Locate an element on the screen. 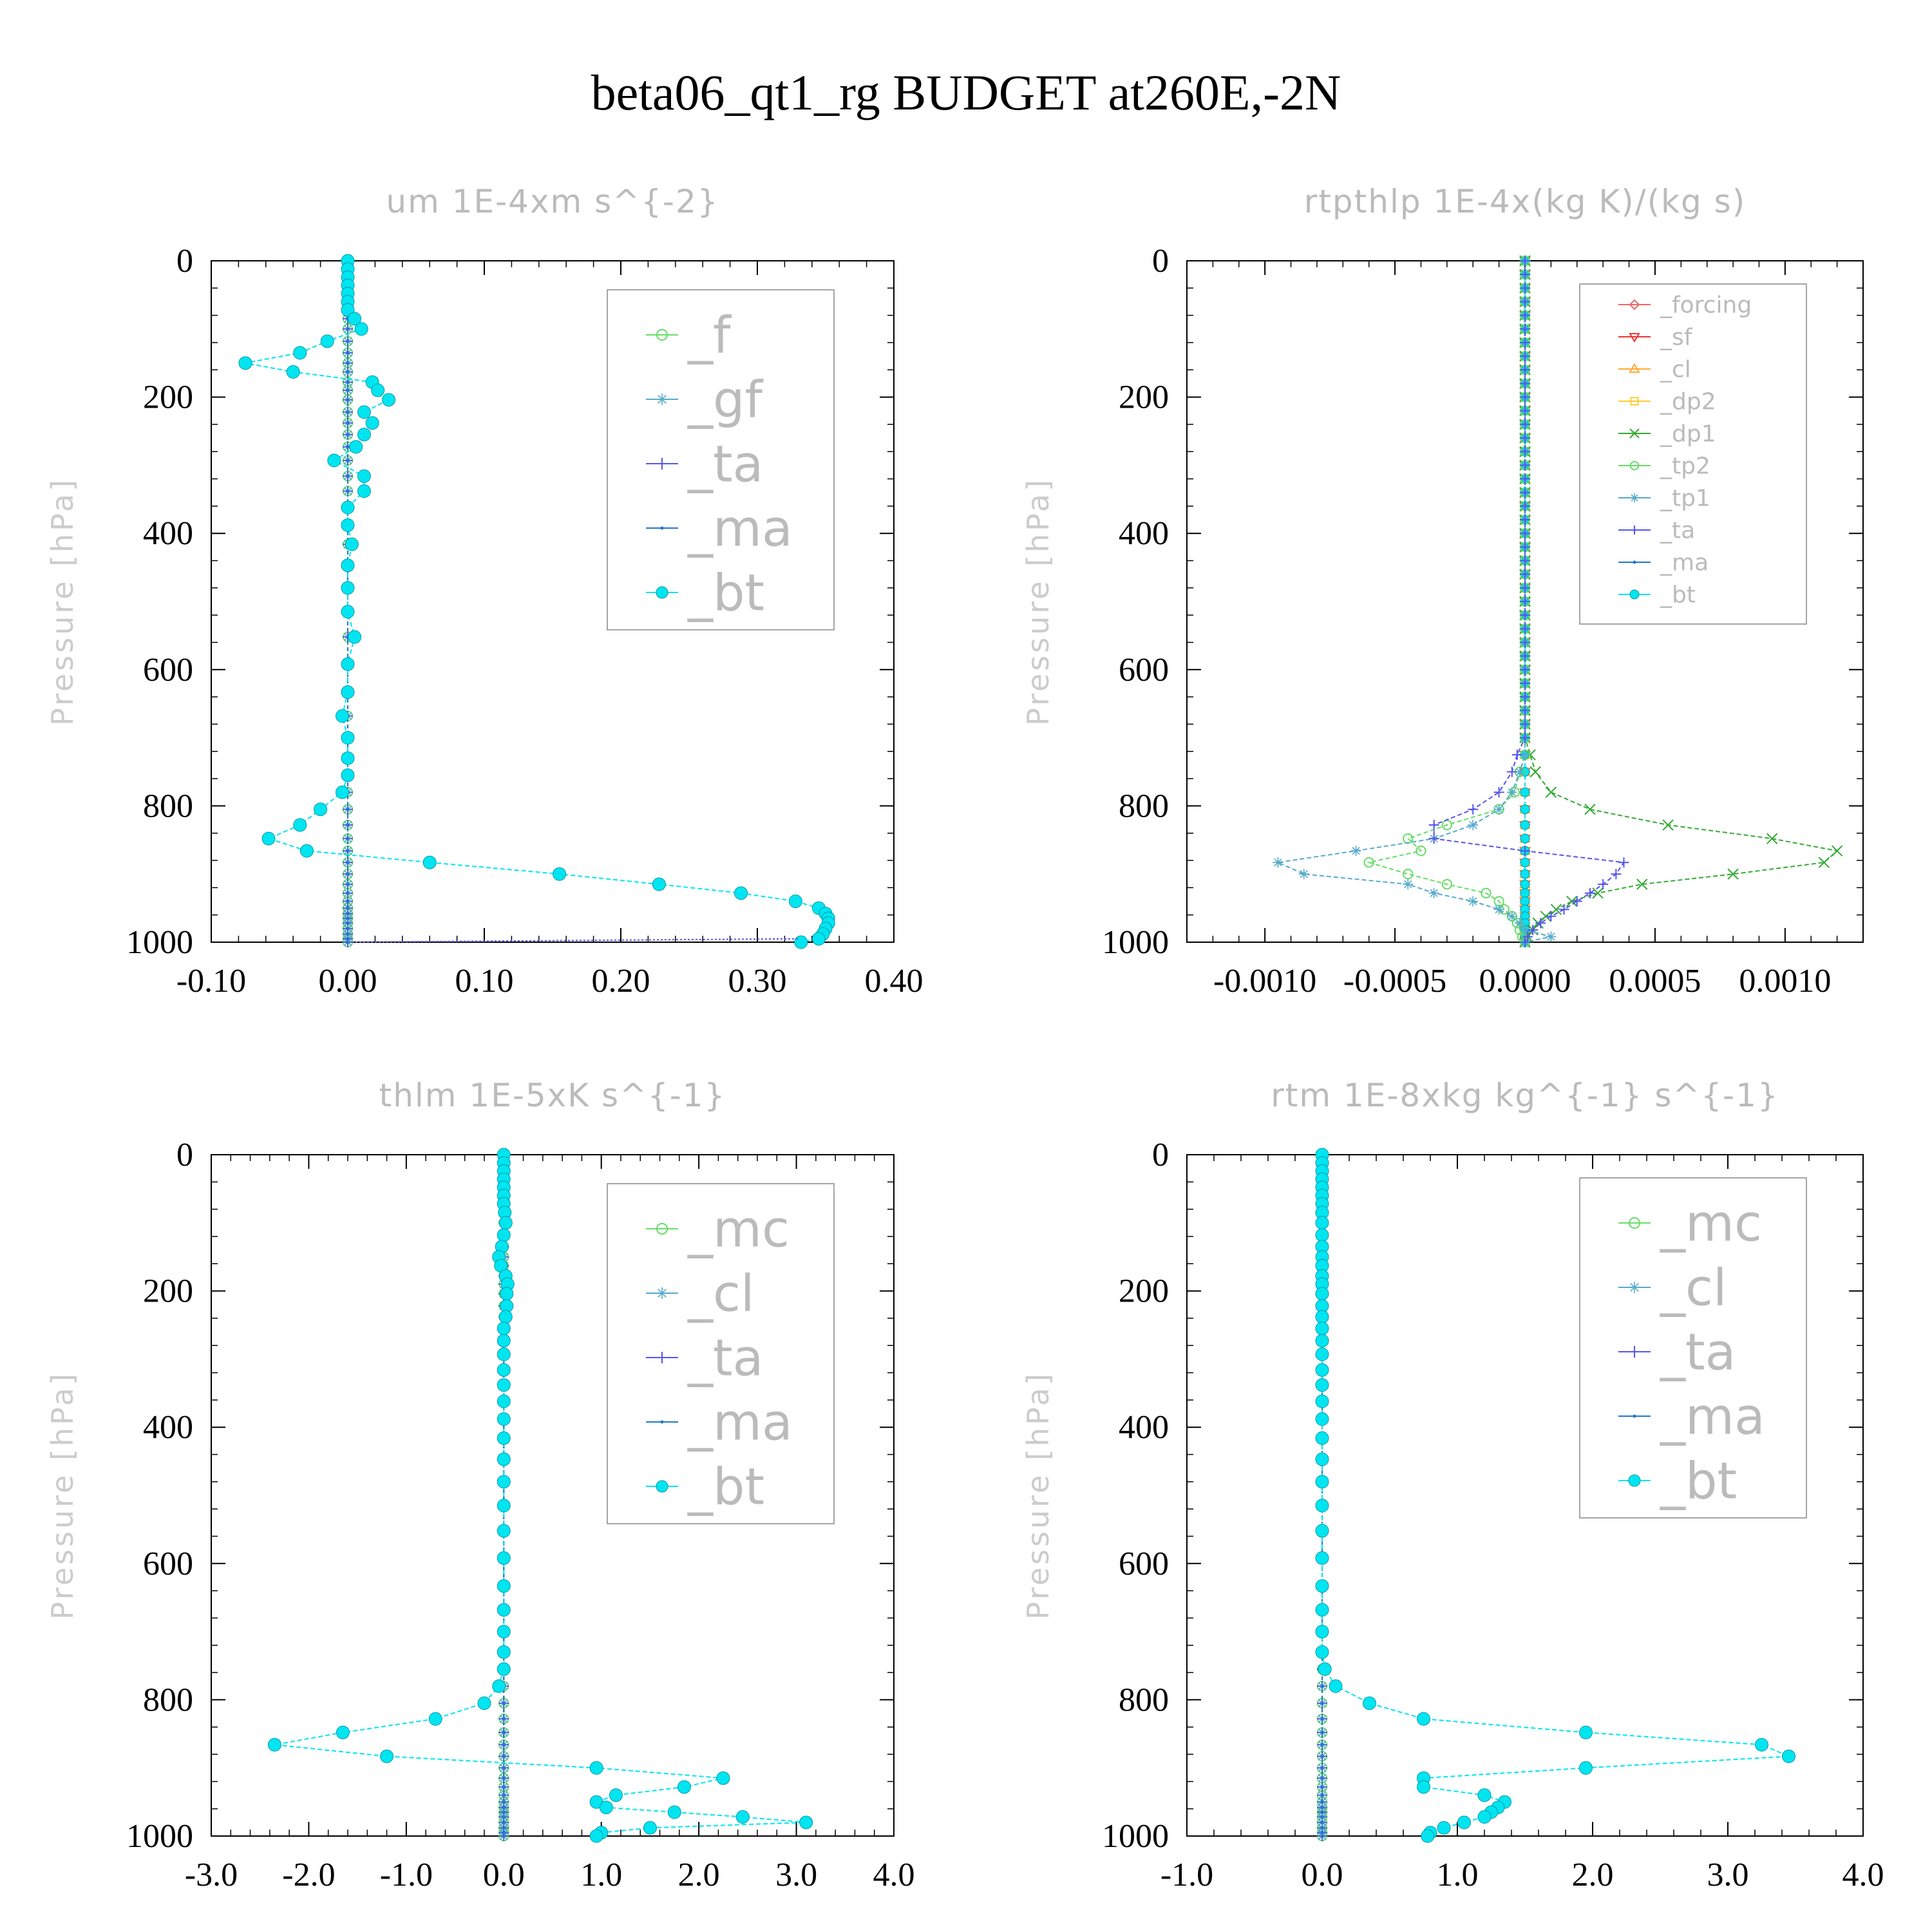 The height and width of the screenshot is (1932, 1932). panel-title: thlm 1E-5xK s^{-1} is located at coordinates (553, 1095).